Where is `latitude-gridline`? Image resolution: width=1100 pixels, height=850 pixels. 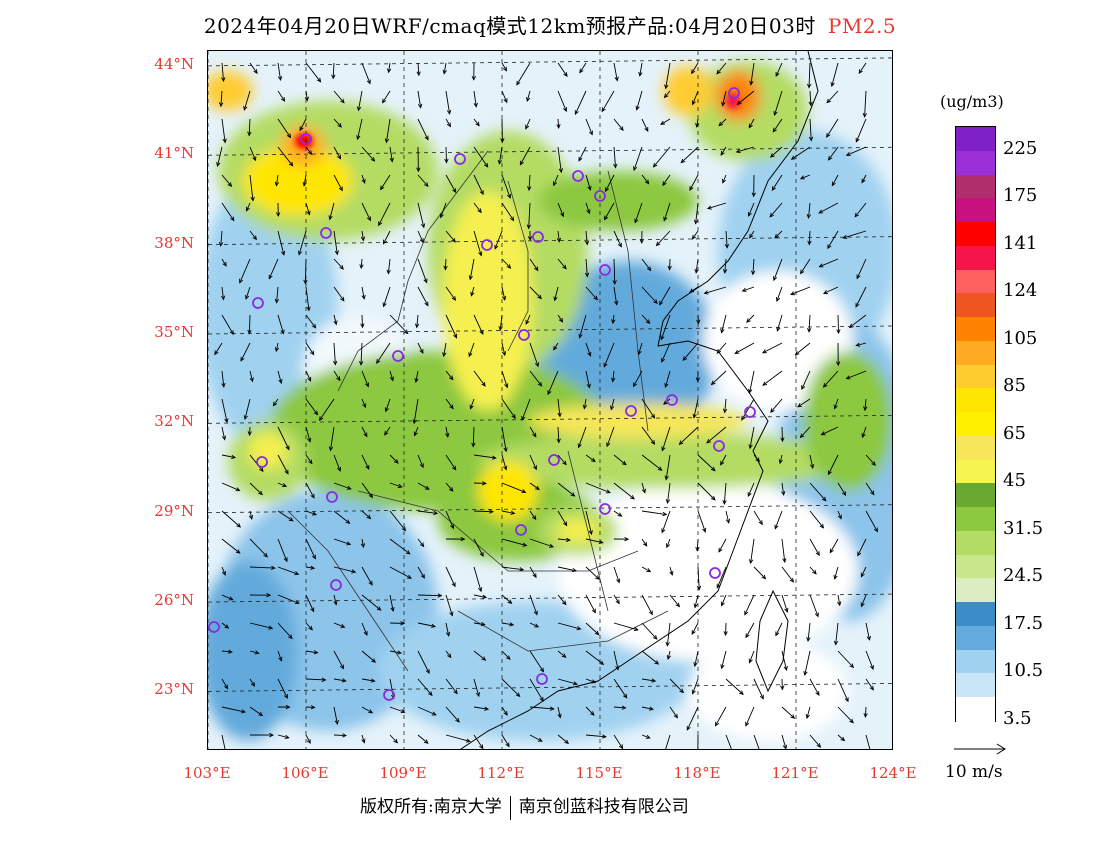
latitude-gridline is located at coordinates (550, 419).